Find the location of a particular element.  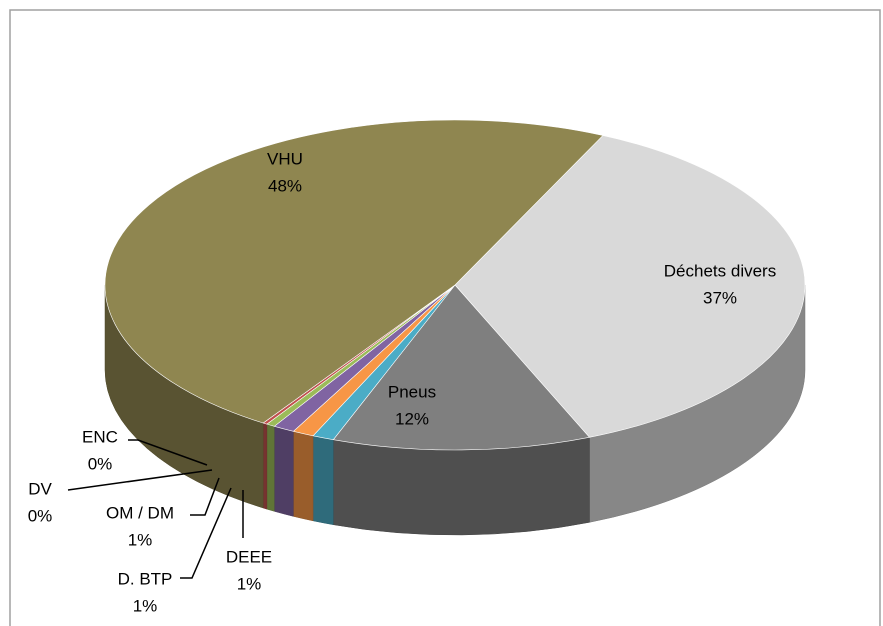

pie-slice is located at coordinates (461, 367).